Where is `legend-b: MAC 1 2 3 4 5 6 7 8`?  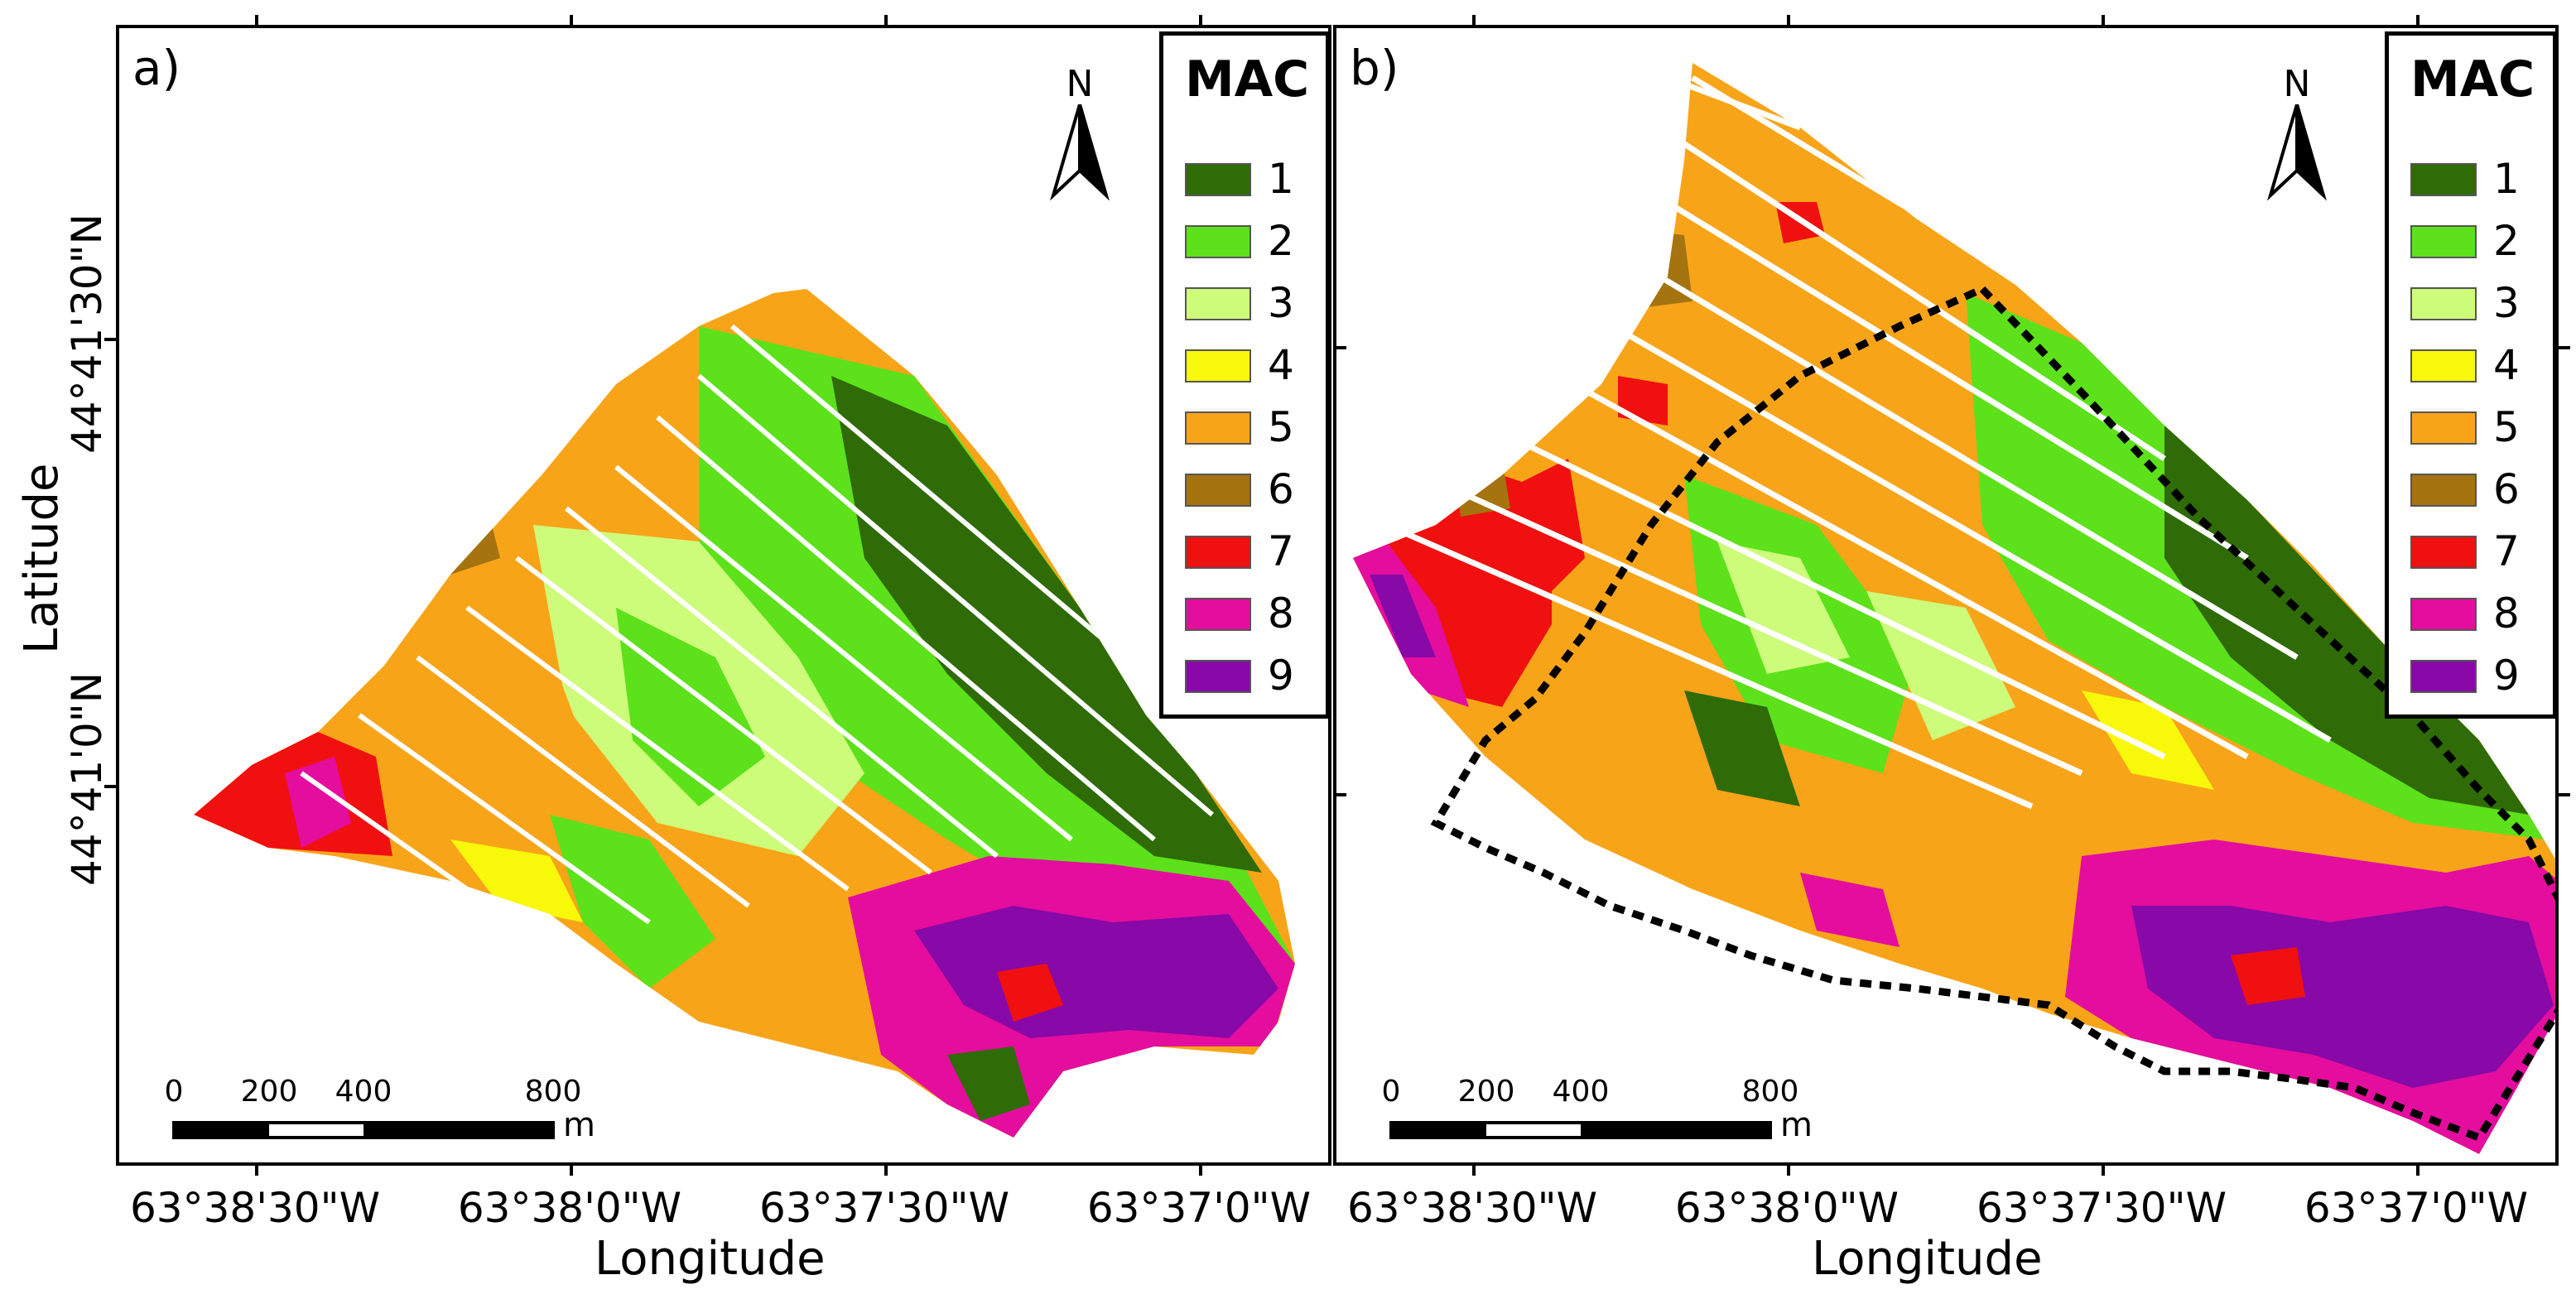
legend-b: MAC 1 2 3 4 5 6 7 8 is located at coordinates (2471, 375).